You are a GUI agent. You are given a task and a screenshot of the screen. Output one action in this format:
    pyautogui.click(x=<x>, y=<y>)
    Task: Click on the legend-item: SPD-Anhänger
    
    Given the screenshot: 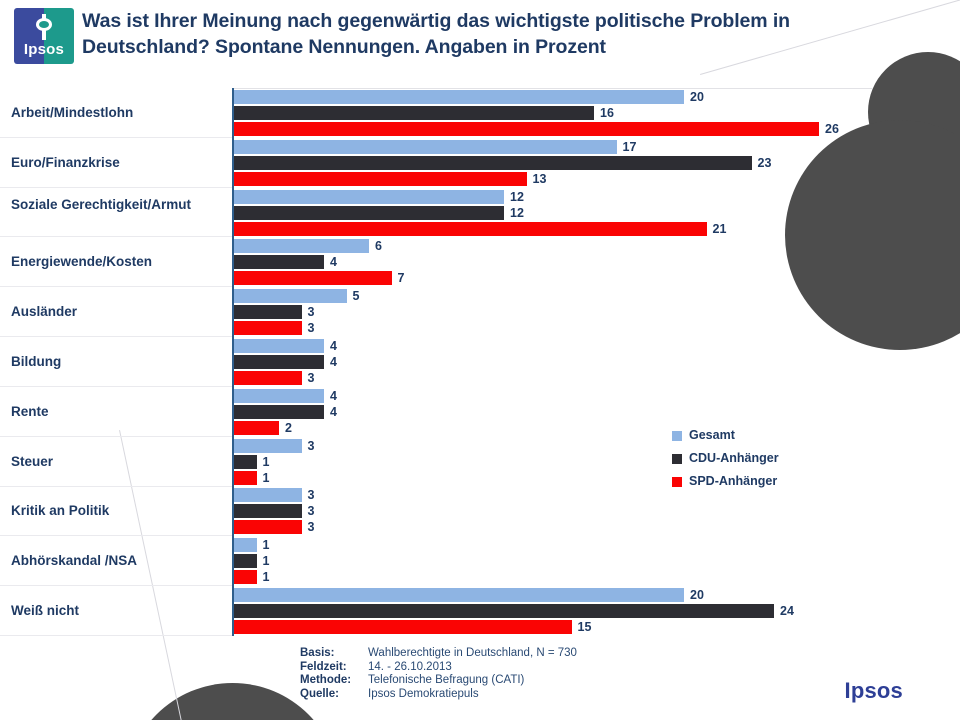 What is the action you would take?
    pyautogui.click(x=725, y=481)
    